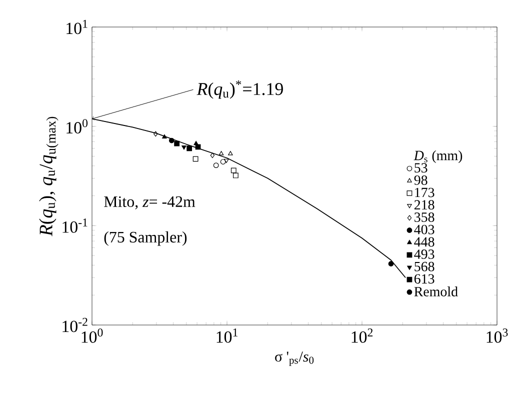  What do you see at coordinates (145, 238) in the screenshot?
I see `annotation: (75 Sampler)` at bounding box center [145, 238].